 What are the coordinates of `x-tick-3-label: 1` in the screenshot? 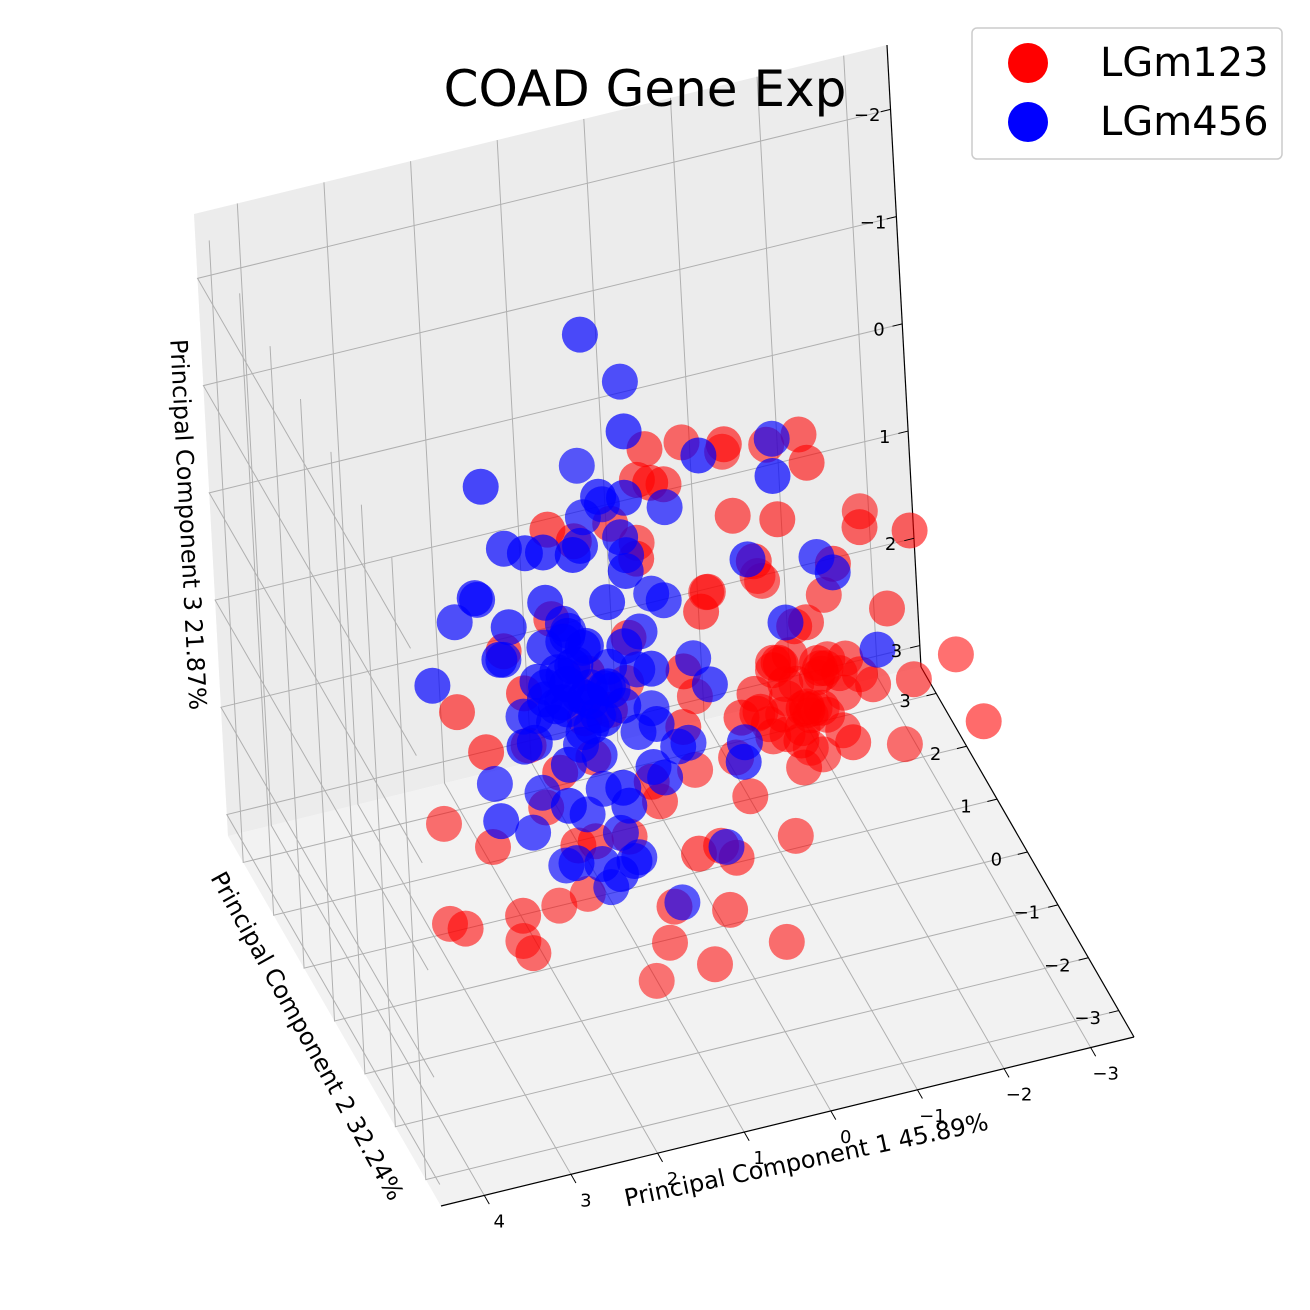 It's located at (758, 1158).